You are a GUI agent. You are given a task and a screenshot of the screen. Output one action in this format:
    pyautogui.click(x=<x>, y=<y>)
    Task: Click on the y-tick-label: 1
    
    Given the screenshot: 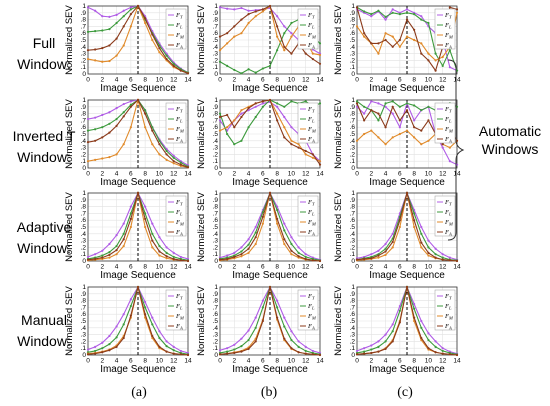 What is the action you would take?
    pyautogui.click(x=353, y=193)
    